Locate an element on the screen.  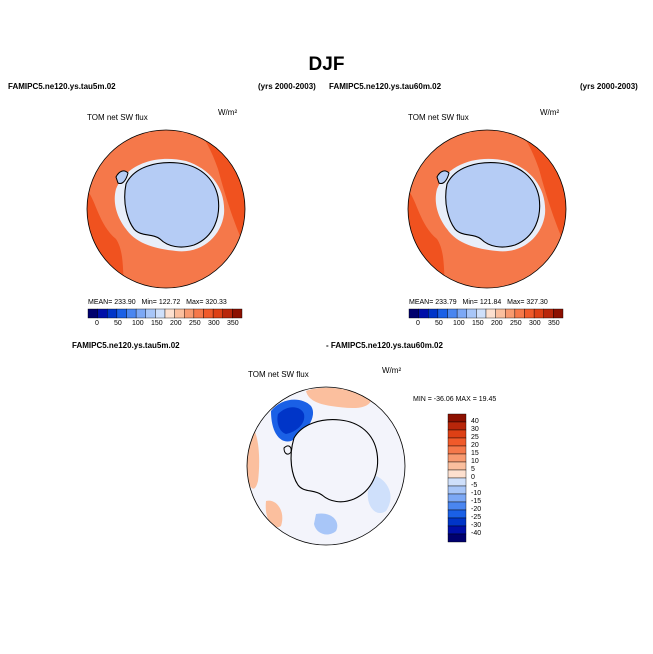
colorbar-tick: 250 is located at coordinates (195, 323).